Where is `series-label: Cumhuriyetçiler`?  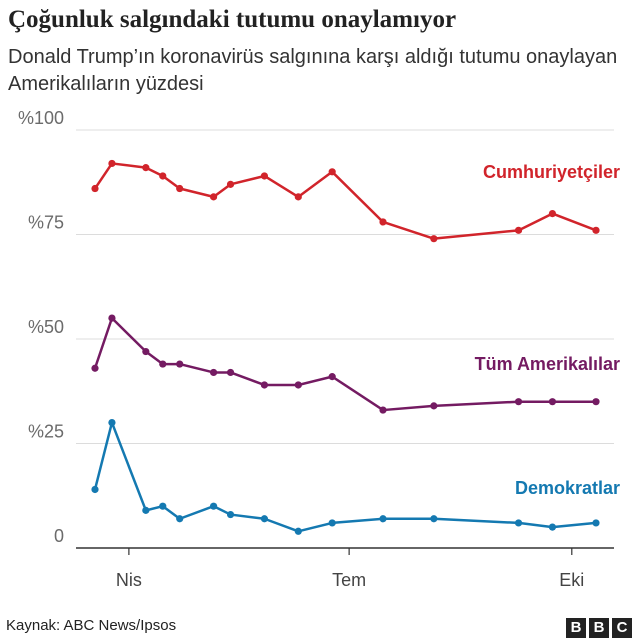
series-label: Cumhuriyetçiler is located at coordinates (551, 172).